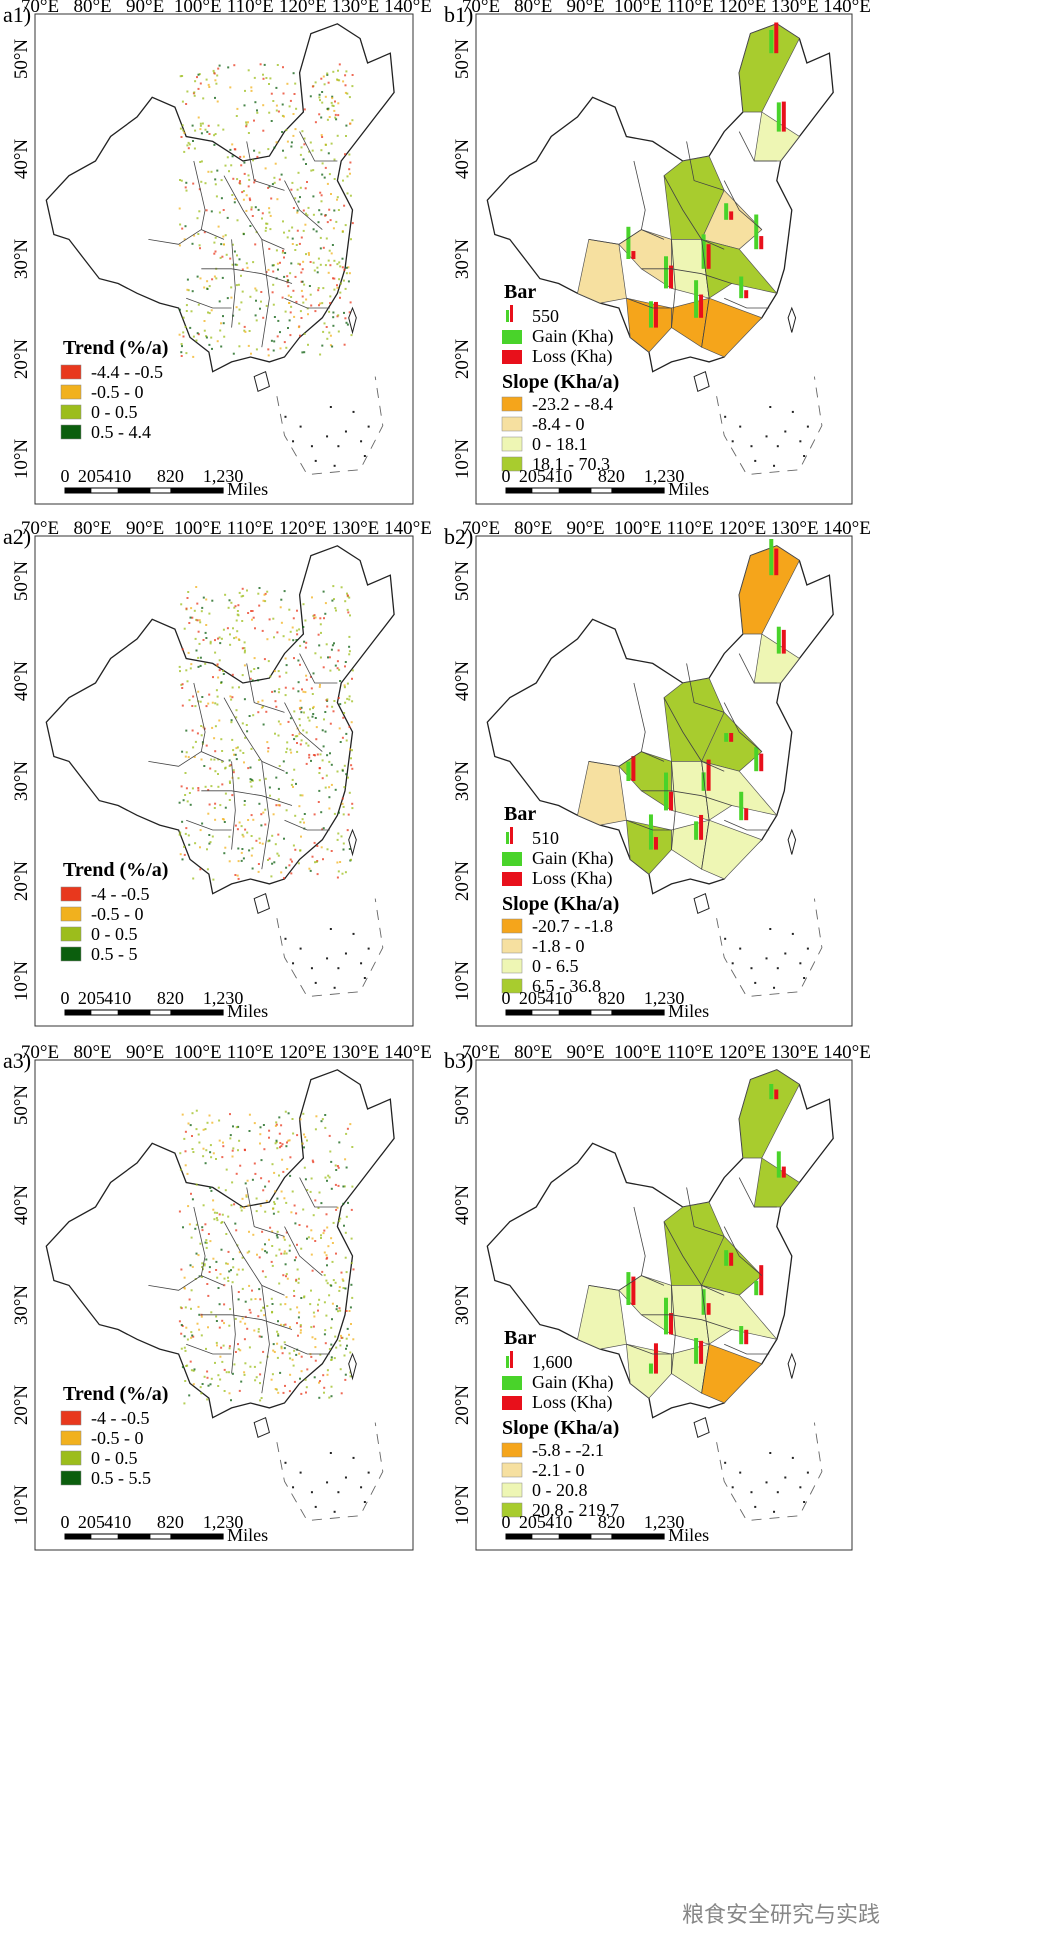 This screenshot has height=1945, width=1061. Describe the element at coordinates (743, 528) in the screenshot. I see `longitude-label: 120°E` at that location.